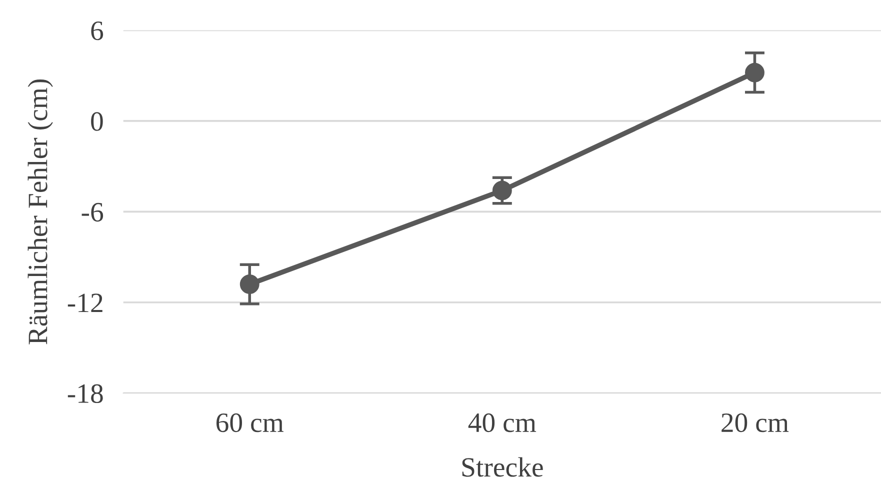 This screenshot has height=504, width=881. What do you see at coordinates (97, 121) in the screenshot?
I see `y-tick-label: 0` at bounding box center [97, 121].